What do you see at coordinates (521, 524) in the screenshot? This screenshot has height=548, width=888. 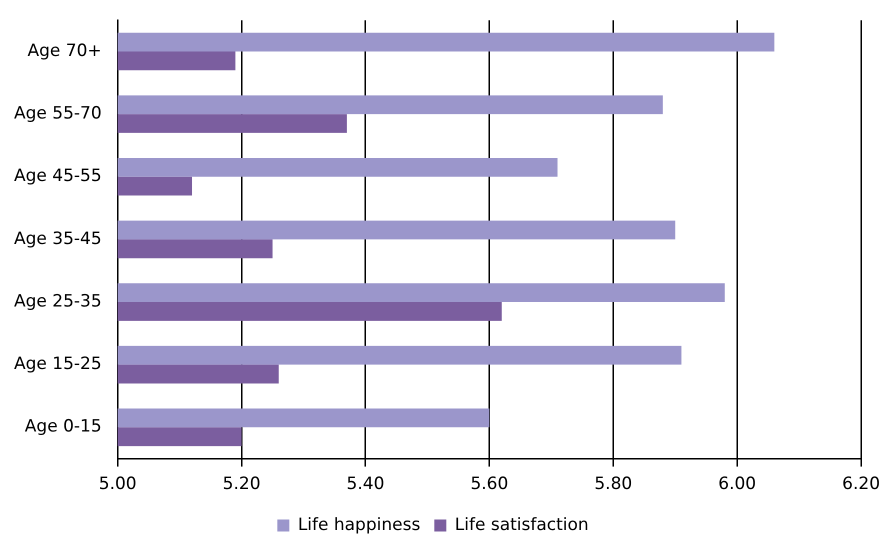 I see `legend-label: Life satisfaction` at bounding box center [521, 524].